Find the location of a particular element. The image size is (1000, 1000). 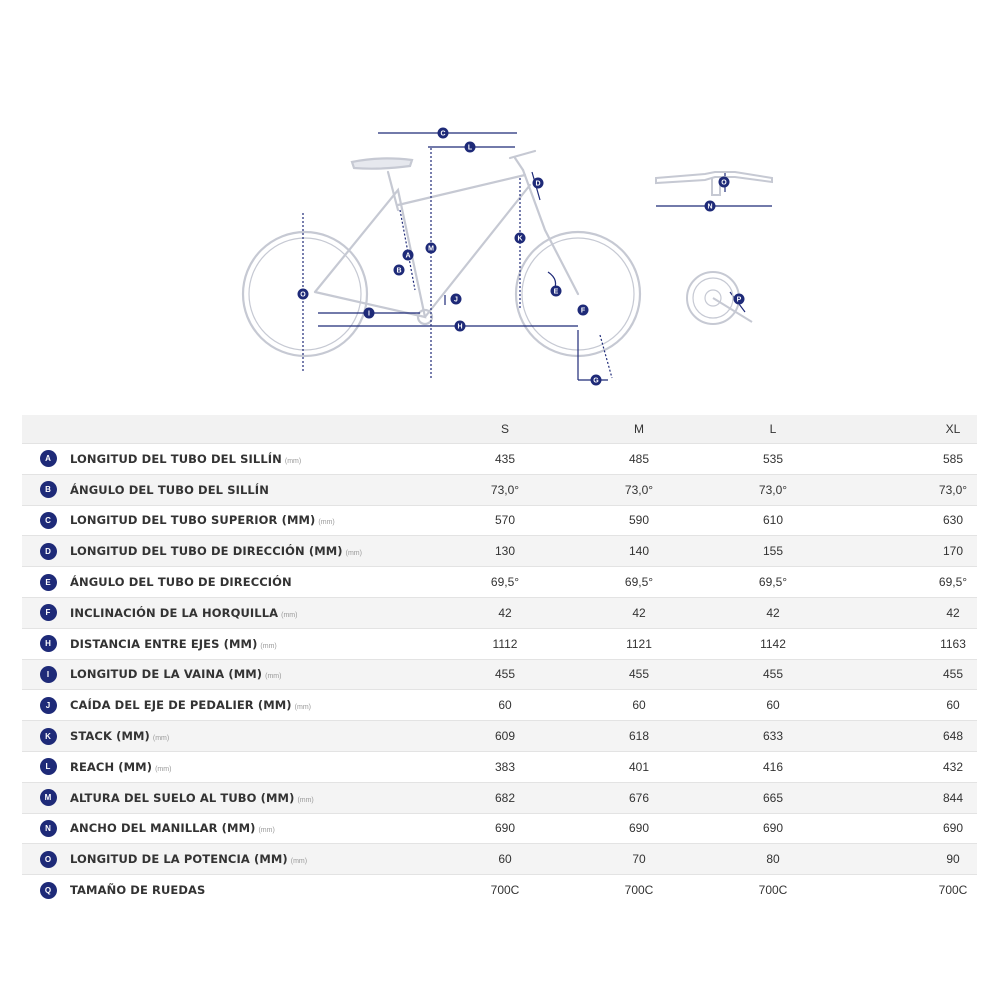

row-letter-badge: C is located at coordinates (48, 520).